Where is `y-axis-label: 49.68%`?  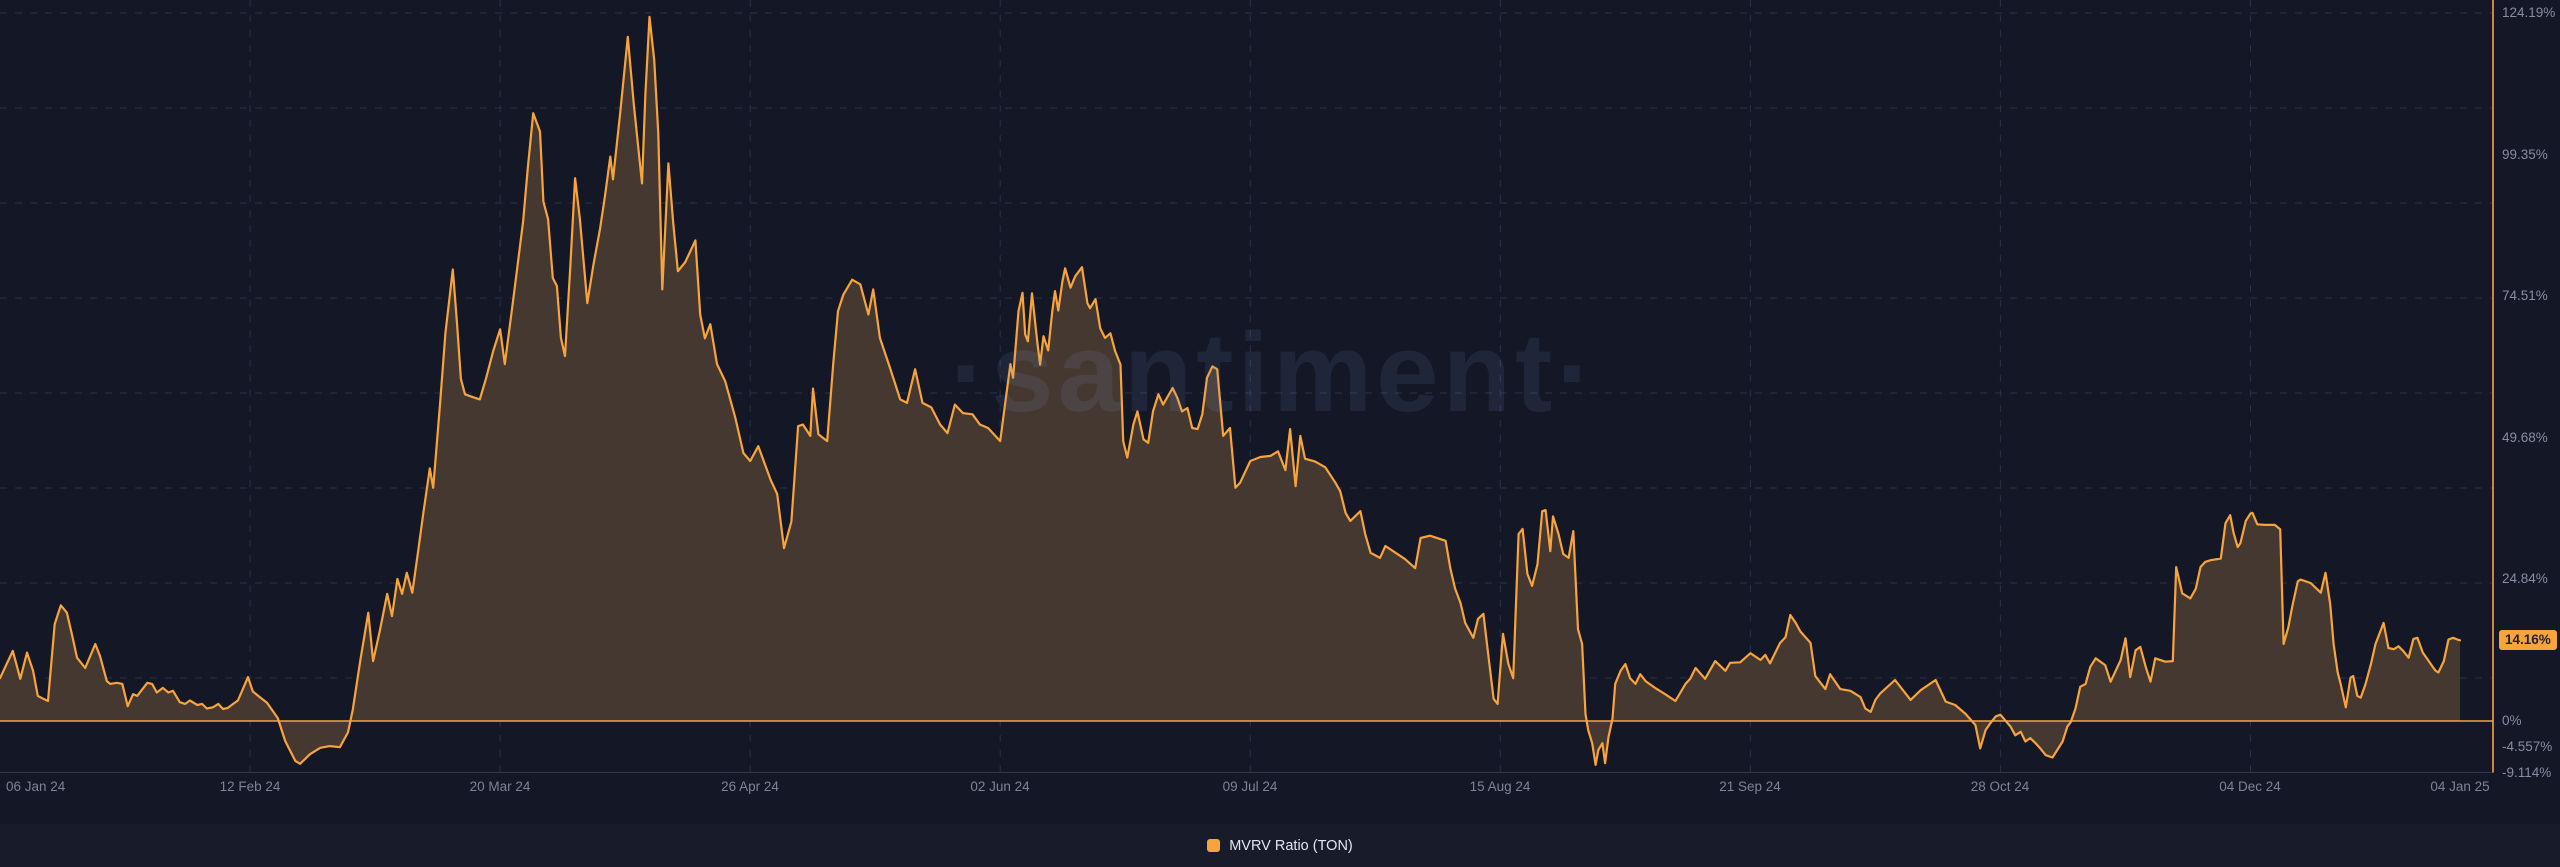
y-axis-label: 49.68% is located at coordinates (2525, 437).